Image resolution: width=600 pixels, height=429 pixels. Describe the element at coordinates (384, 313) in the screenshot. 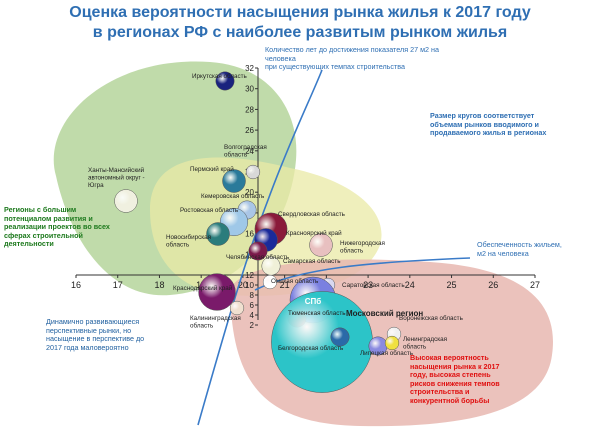

I see `bubble-label: Московский регион` at that location.